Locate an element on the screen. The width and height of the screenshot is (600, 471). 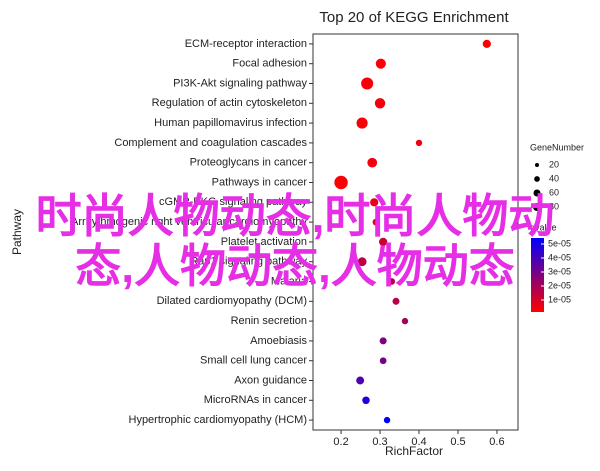
y-tick-label: MicroRNAs in cancer is located at coordinates (256, 400).